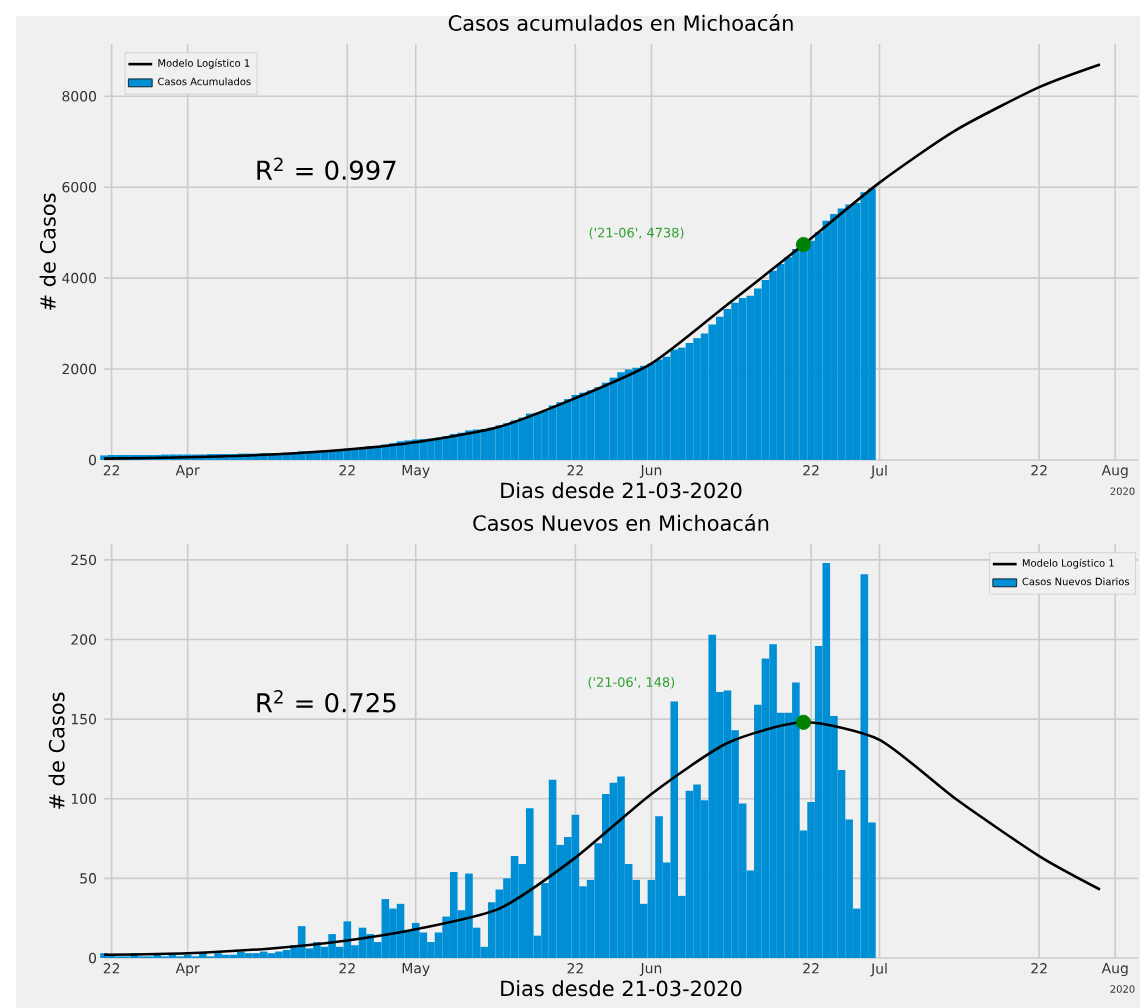  I want to click on annotation: R$^{2}$ = 0.725, so click(326, 701).